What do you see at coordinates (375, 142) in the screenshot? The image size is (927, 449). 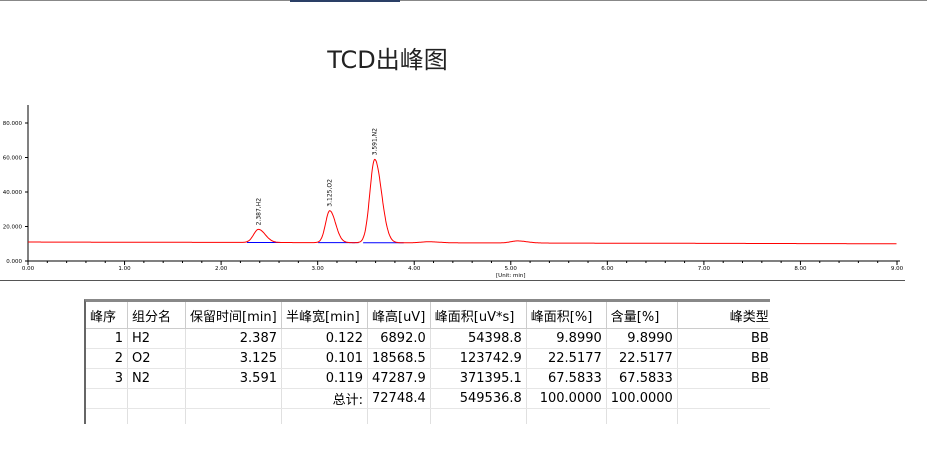 I see `peak-label: 3.591,N2` at bounding box center [375, 142].